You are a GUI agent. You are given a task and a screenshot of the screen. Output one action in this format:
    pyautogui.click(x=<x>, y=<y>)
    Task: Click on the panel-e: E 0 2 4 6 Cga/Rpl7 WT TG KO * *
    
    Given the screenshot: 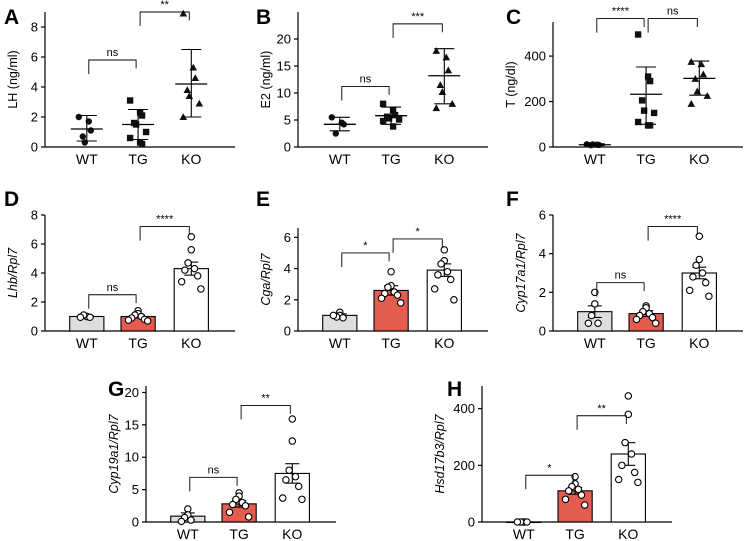 What is the action you would take?
    pyautogui.click(x=372, y=269)
    